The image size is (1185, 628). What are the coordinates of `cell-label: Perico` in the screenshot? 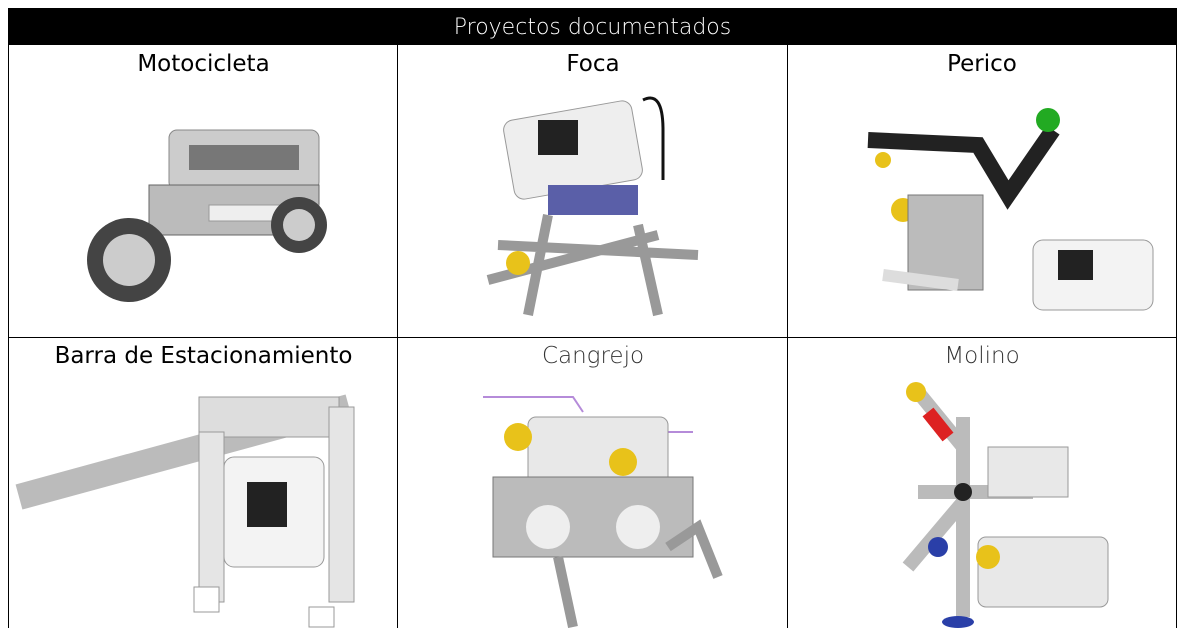 It's located at (982, 64).